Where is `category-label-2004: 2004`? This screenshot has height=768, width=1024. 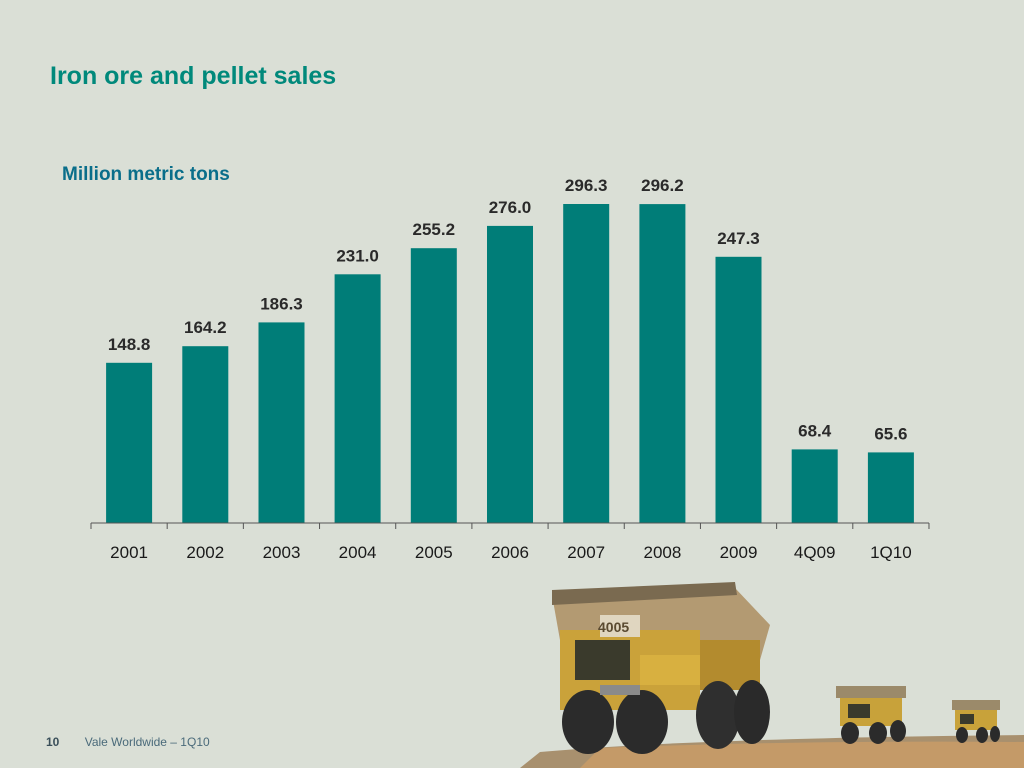
category-label-2004: 2004 is located at coordinates (358, 552).